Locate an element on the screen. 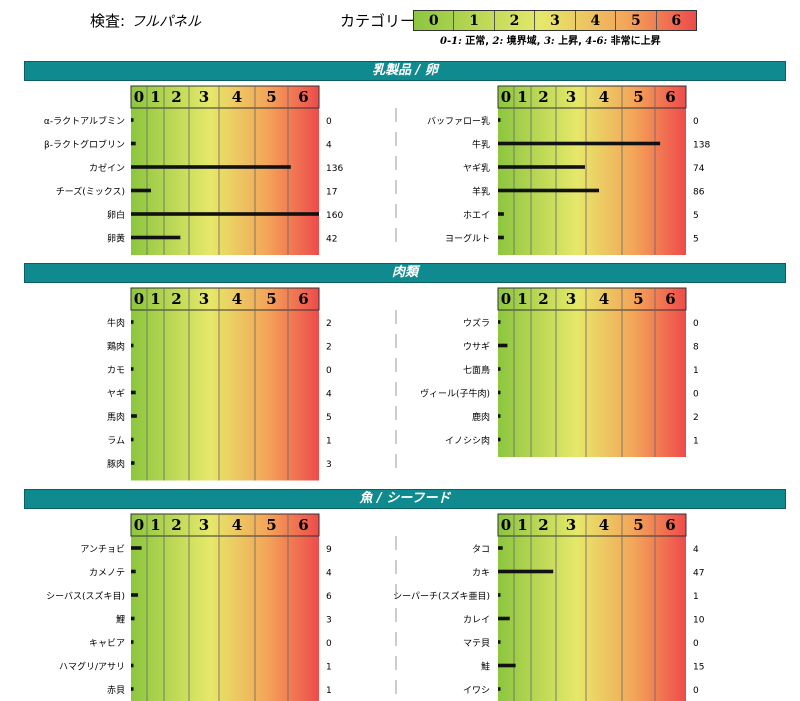 The width and height of the screenshot is (800, 701). legend-cell-6: 6 is located at coordinates (676, 20).